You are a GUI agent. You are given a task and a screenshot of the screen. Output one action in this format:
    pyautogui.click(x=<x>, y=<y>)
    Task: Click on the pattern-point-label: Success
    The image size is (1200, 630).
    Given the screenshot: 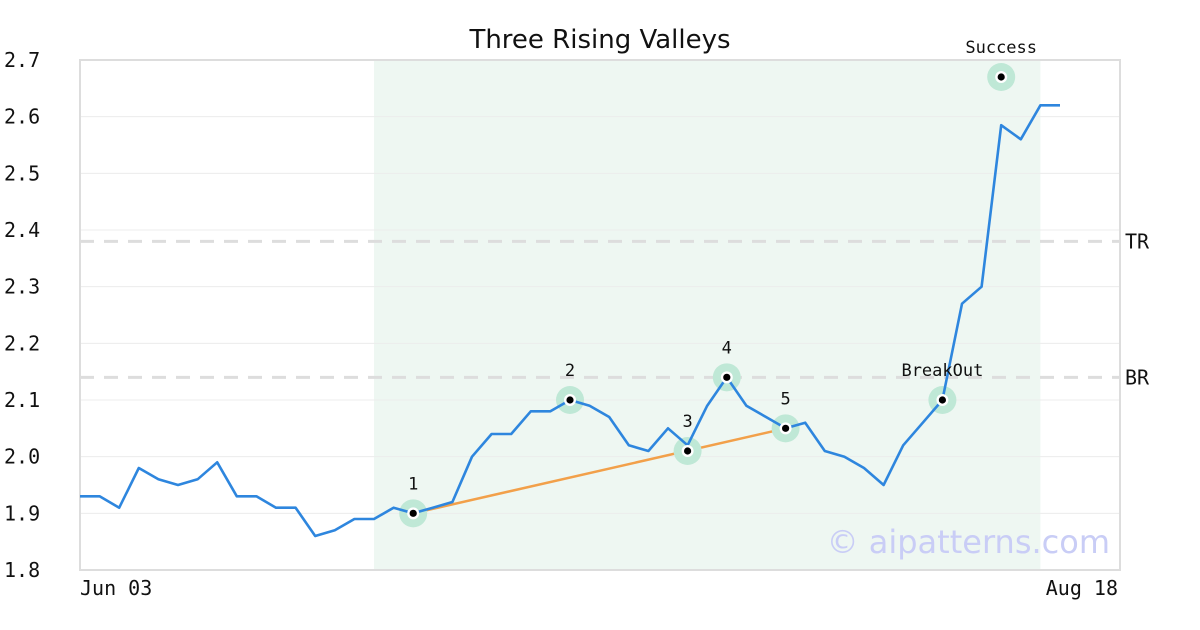 What is the action you would take?
    pyautogui.click(x=1001, y=48)
    